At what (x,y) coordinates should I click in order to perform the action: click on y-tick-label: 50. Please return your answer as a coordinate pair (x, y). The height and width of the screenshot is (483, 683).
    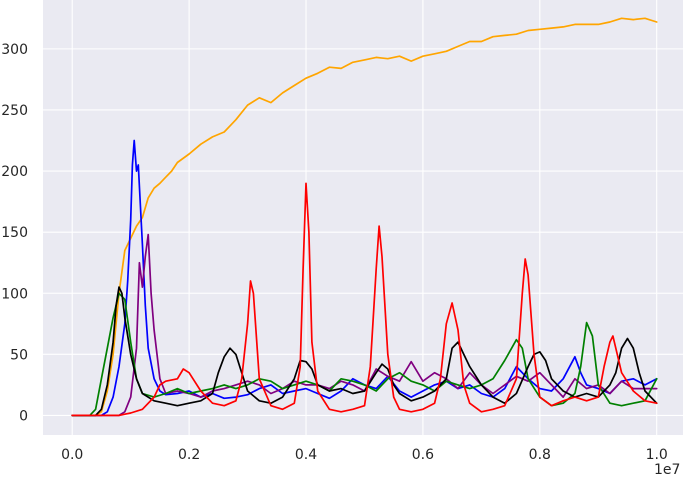
    Looking at the image, I should click on (19, 355).